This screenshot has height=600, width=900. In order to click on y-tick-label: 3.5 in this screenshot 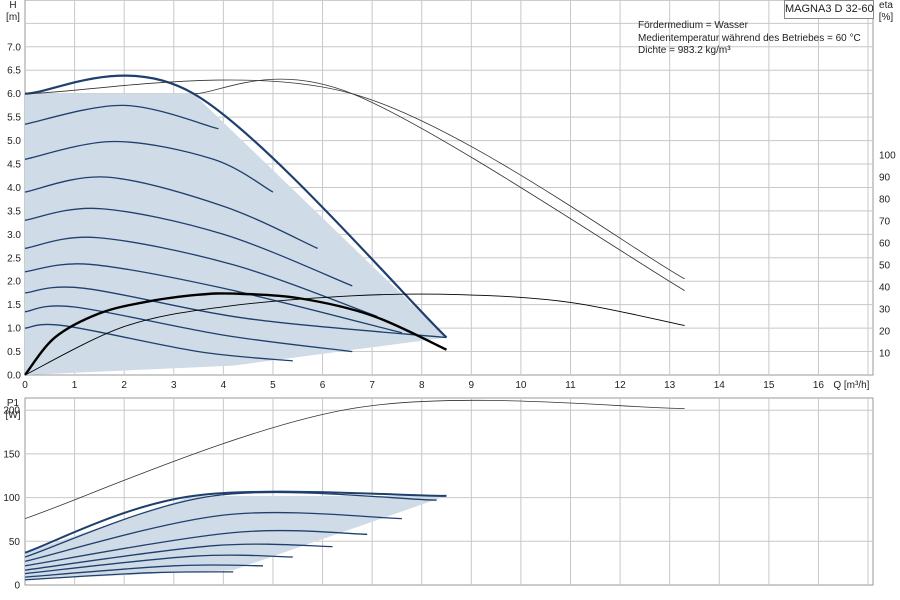, I will do `click(14, 211)`.